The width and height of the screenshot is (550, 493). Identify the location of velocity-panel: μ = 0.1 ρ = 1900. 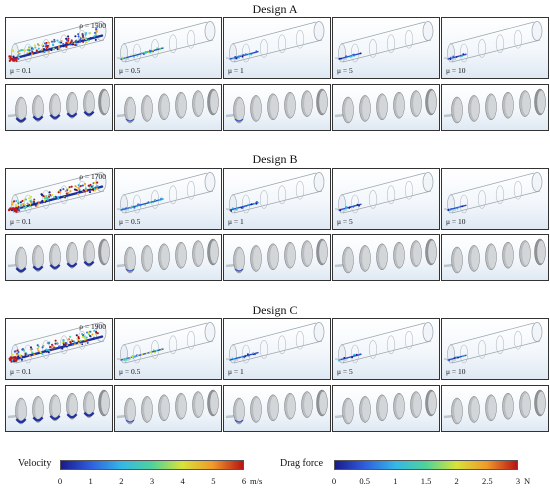
(59, 349).